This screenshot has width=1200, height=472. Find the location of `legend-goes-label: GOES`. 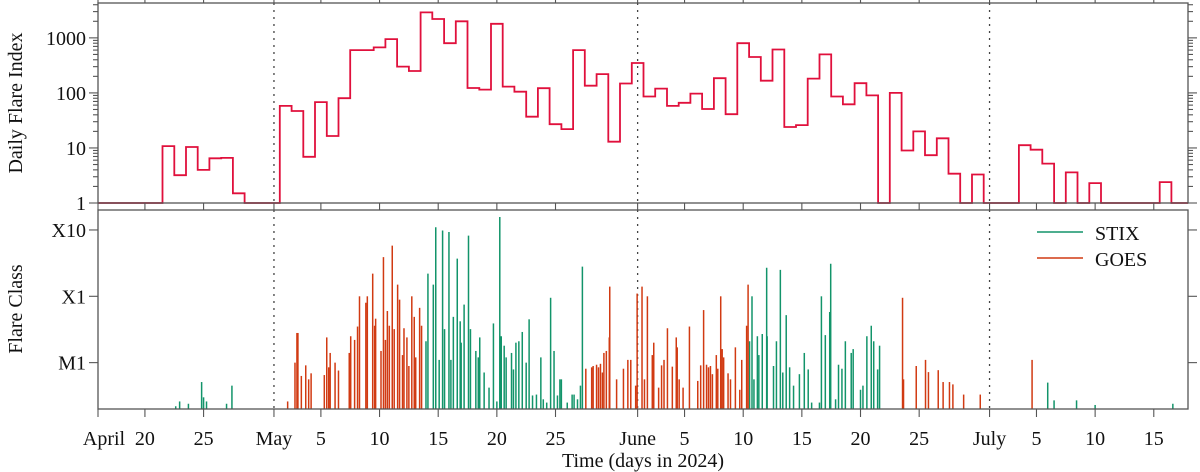

legend-goes-label: GOES is located at coordinates (1121, 260).